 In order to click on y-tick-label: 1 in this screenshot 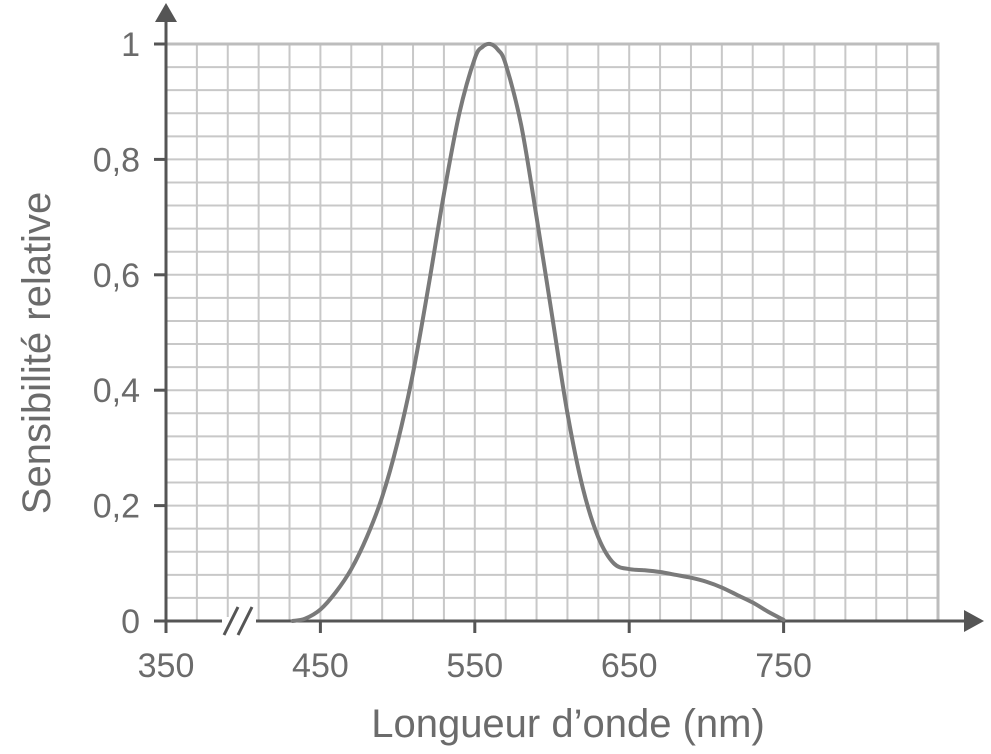, I will do `click(130, 45)`.